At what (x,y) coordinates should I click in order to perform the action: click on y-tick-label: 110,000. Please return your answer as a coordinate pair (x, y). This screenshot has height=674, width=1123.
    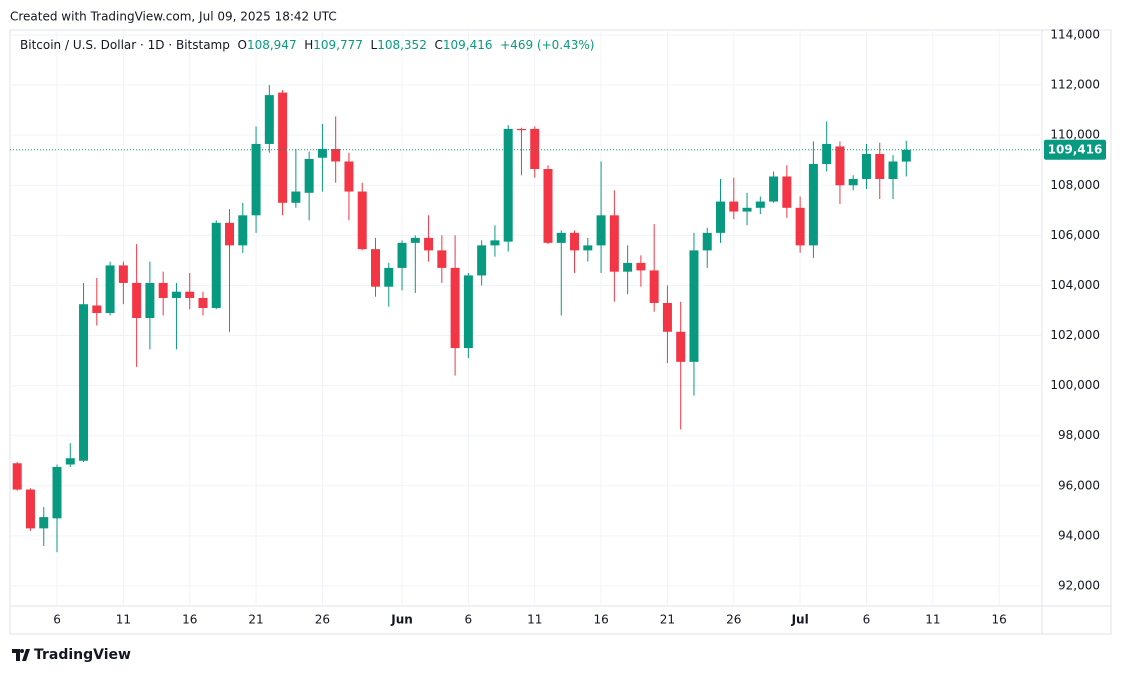
    Looking at the image, I should click on (1075, 135).